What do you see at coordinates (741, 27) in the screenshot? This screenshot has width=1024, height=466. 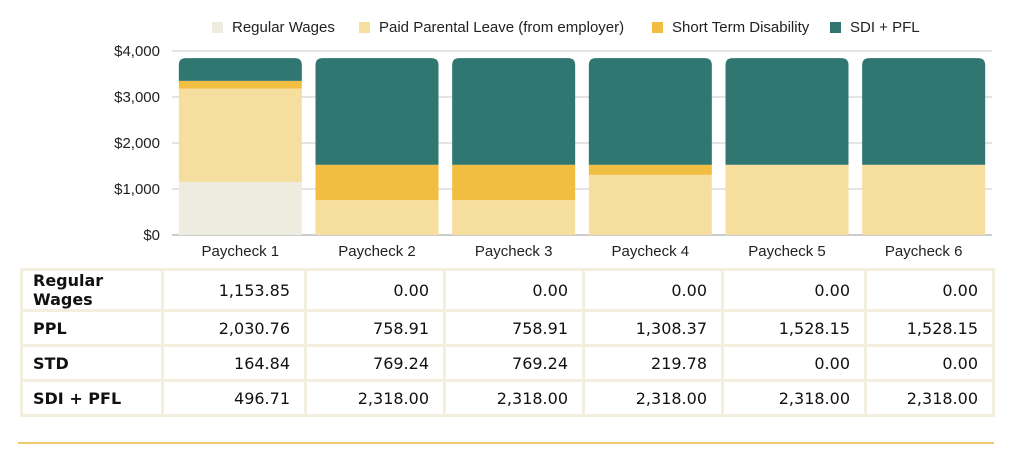 I see `legend-label-short-term-disability: Short Term Disability` at bounding box center [741, 27].